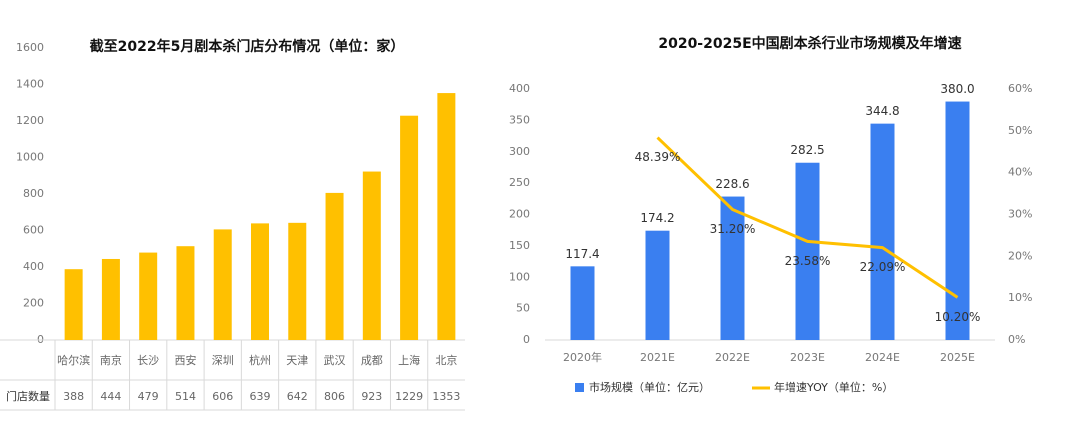  What do you see at coordinates (260, 396) in the screenshot?
I see `table-value: 639` at bounding box center [260, 396].